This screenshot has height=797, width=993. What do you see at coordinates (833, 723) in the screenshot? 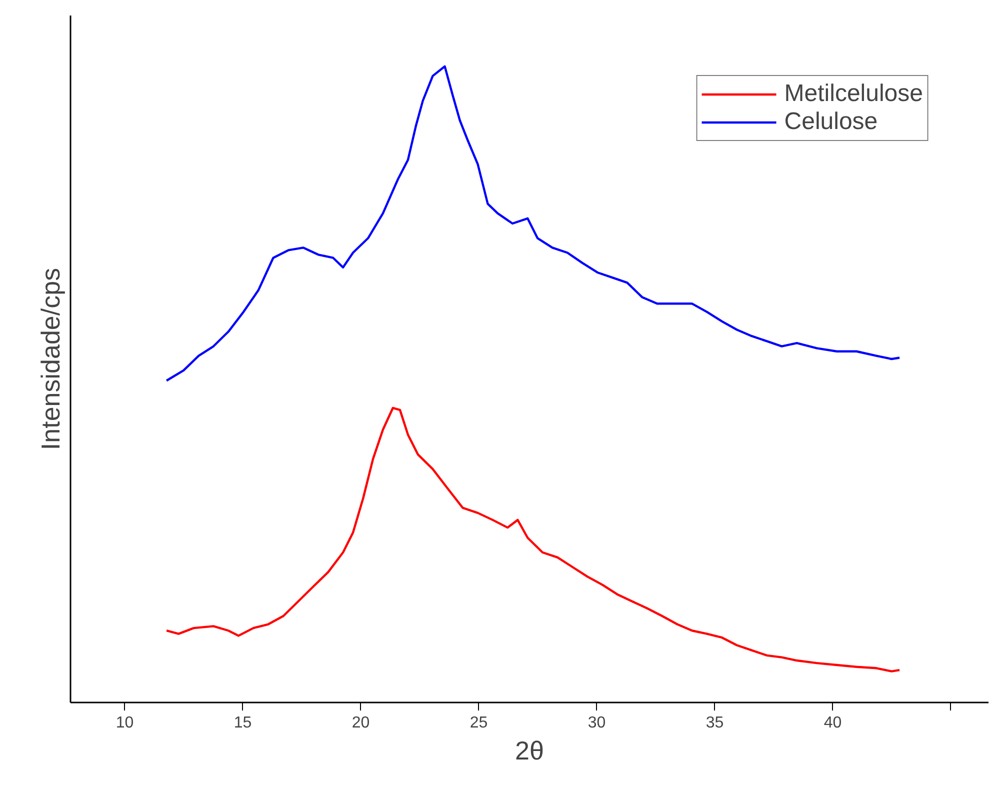
I see `x-tick-label: 40` at bounding box center [833, 723].